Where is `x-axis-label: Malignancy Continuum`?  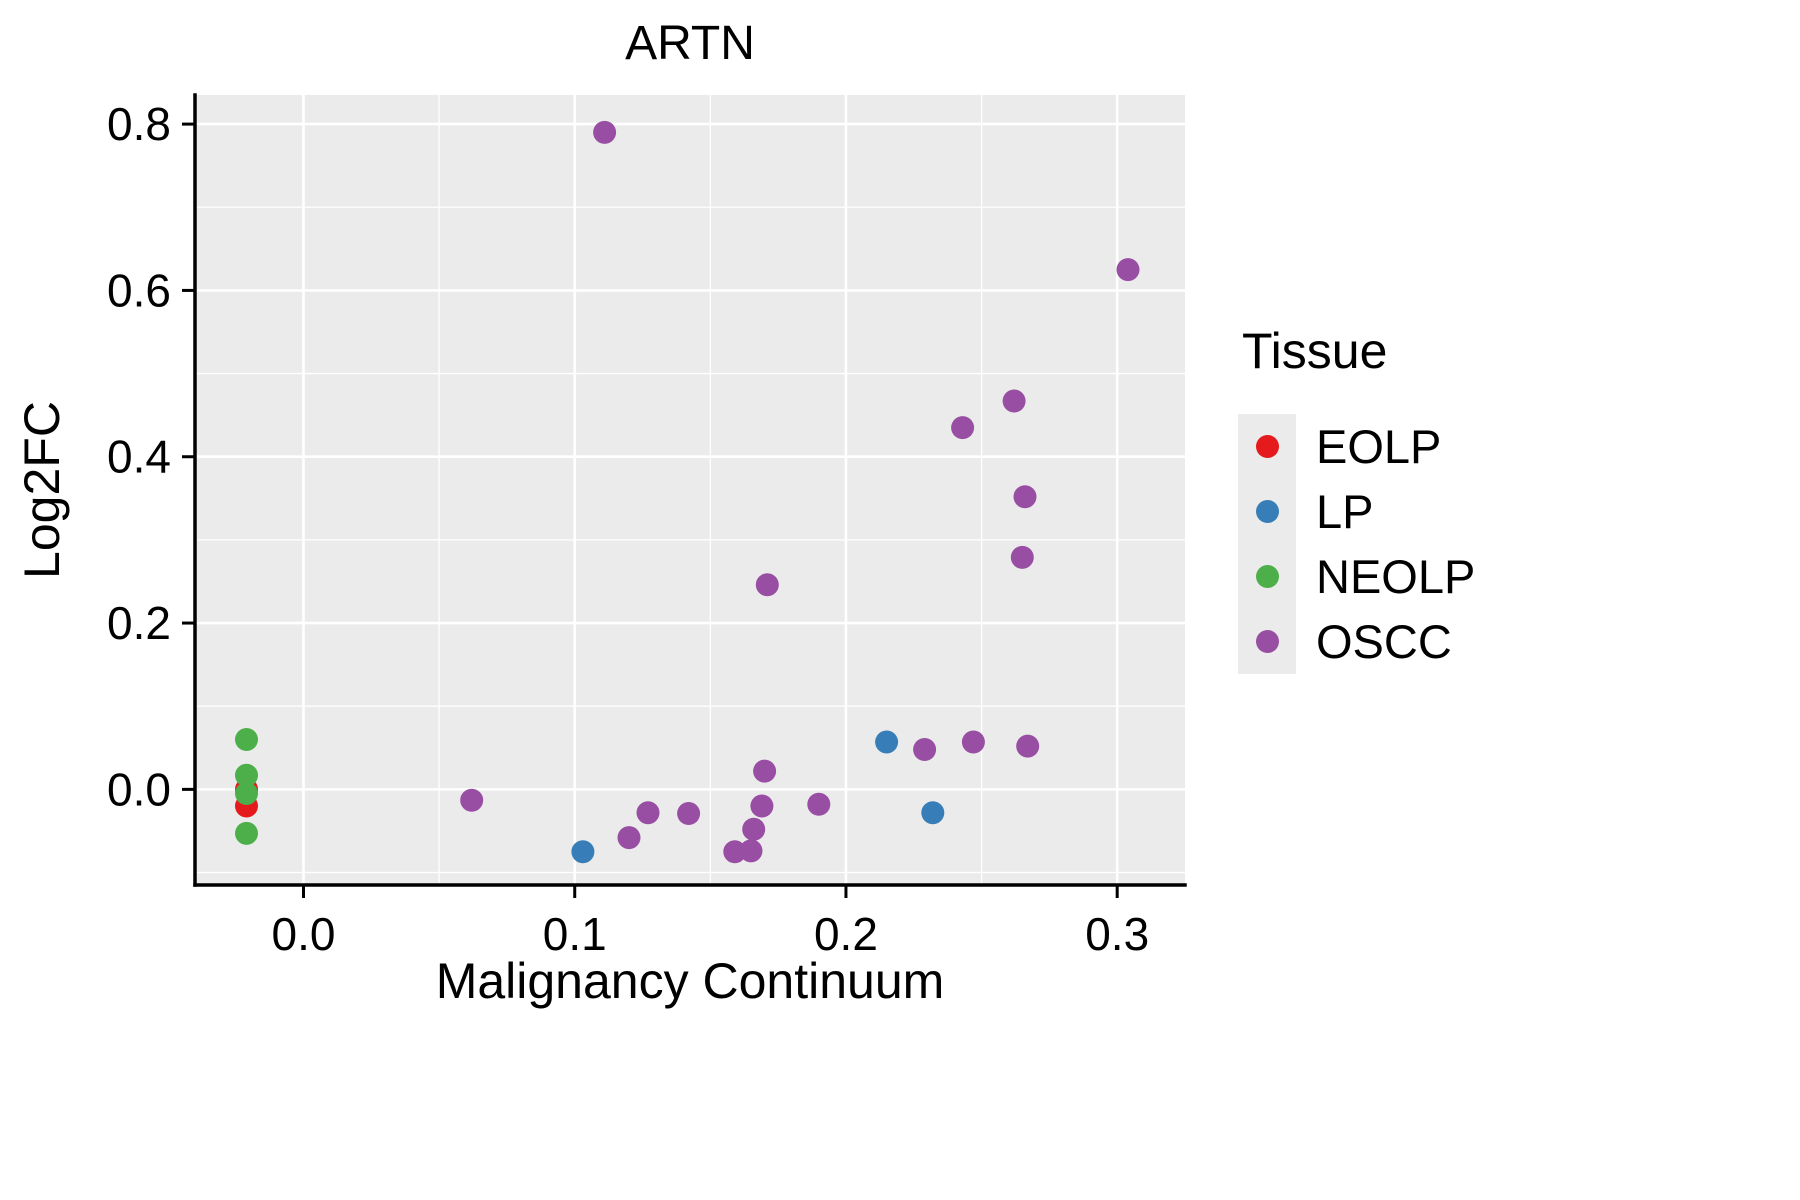 x-axis-label: Malignancy Continuum is located at coordinates (690, 981).